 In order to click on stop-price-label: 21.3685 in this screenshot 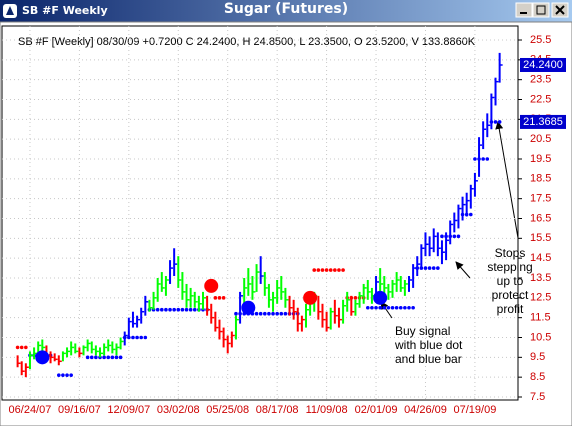, I will do `click(543, 122)`.